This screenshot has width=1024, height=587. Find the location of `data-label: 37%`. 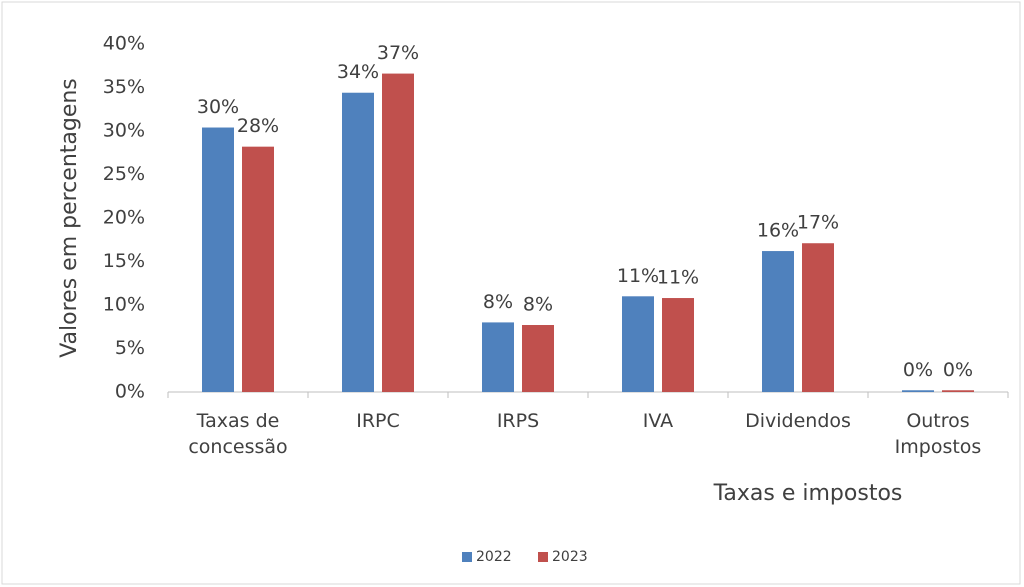

data-label: 37% is located at coordinates (398, 53).